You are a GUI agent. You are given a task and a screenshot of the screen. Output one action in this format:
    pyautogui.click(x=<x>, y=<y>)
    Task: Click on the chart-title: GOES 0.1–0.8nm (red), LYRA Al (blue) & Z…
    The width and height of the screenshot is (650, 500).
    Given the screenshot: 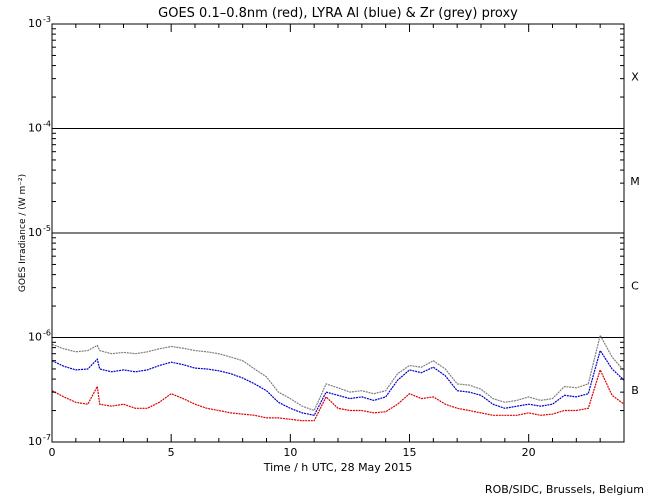 What is the action you would take?
    pyautogui.click(x=338, y=13)
    